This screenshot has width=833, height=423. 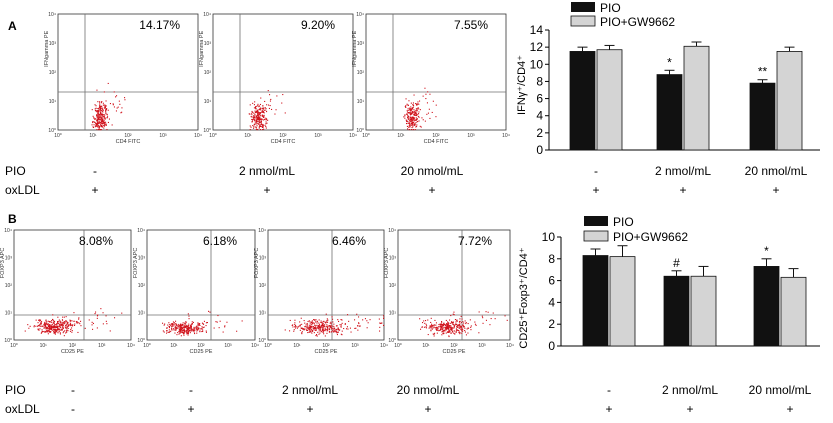 I want to click on bar-chart-b-conditions: - 2 nmol/mL 20 nmol/mL + + +, so click(x=708, y=399).